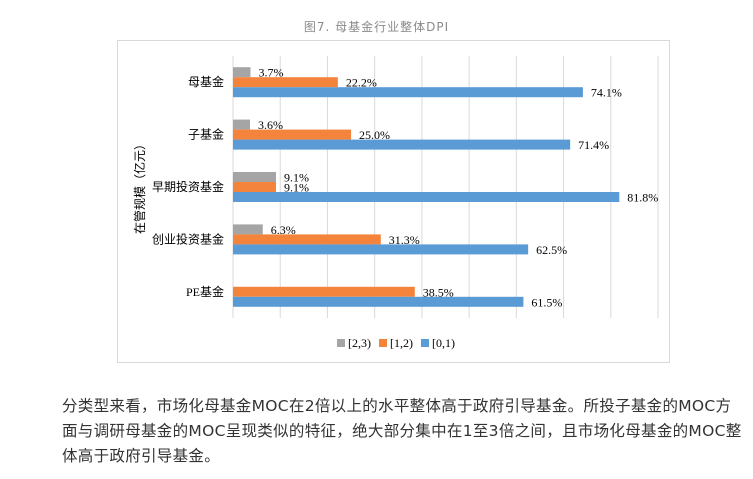 This screenshot has height=479, width=753. I want to click on data-label: 61.5%, so click(546, 302).